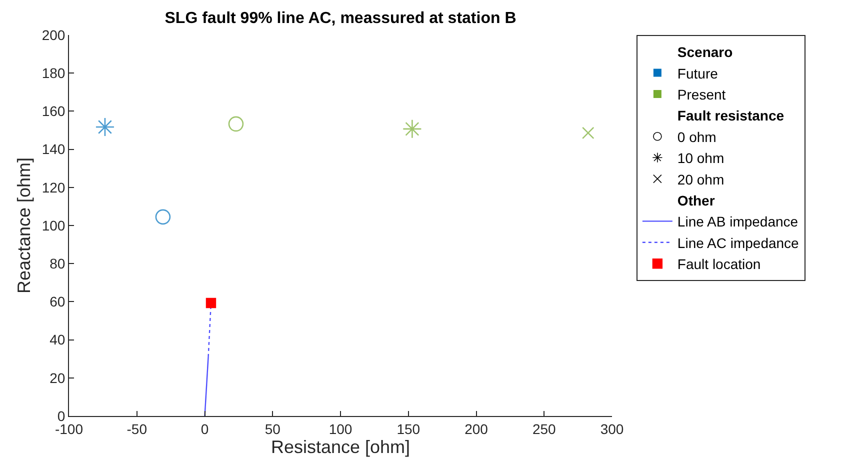  What do you see at coordinates (700, 179) in the screenshot?
I see `legend-label: 20 ohm` at bounding box center [700, 179].